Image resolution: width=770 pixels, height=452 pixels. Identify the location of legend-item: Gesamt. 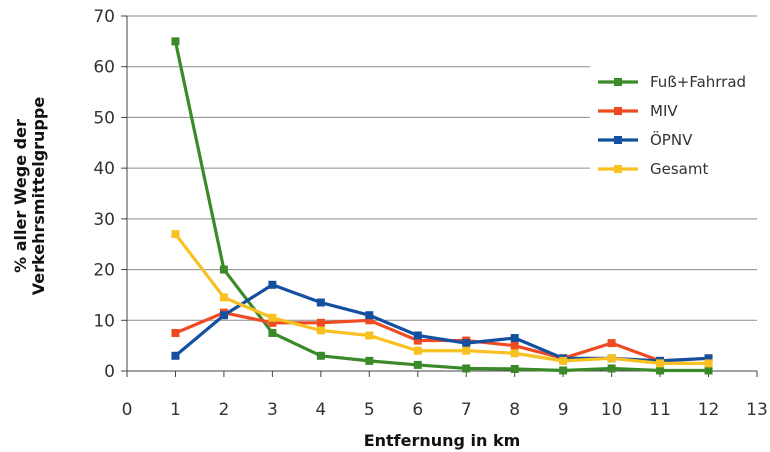
(653, 169).